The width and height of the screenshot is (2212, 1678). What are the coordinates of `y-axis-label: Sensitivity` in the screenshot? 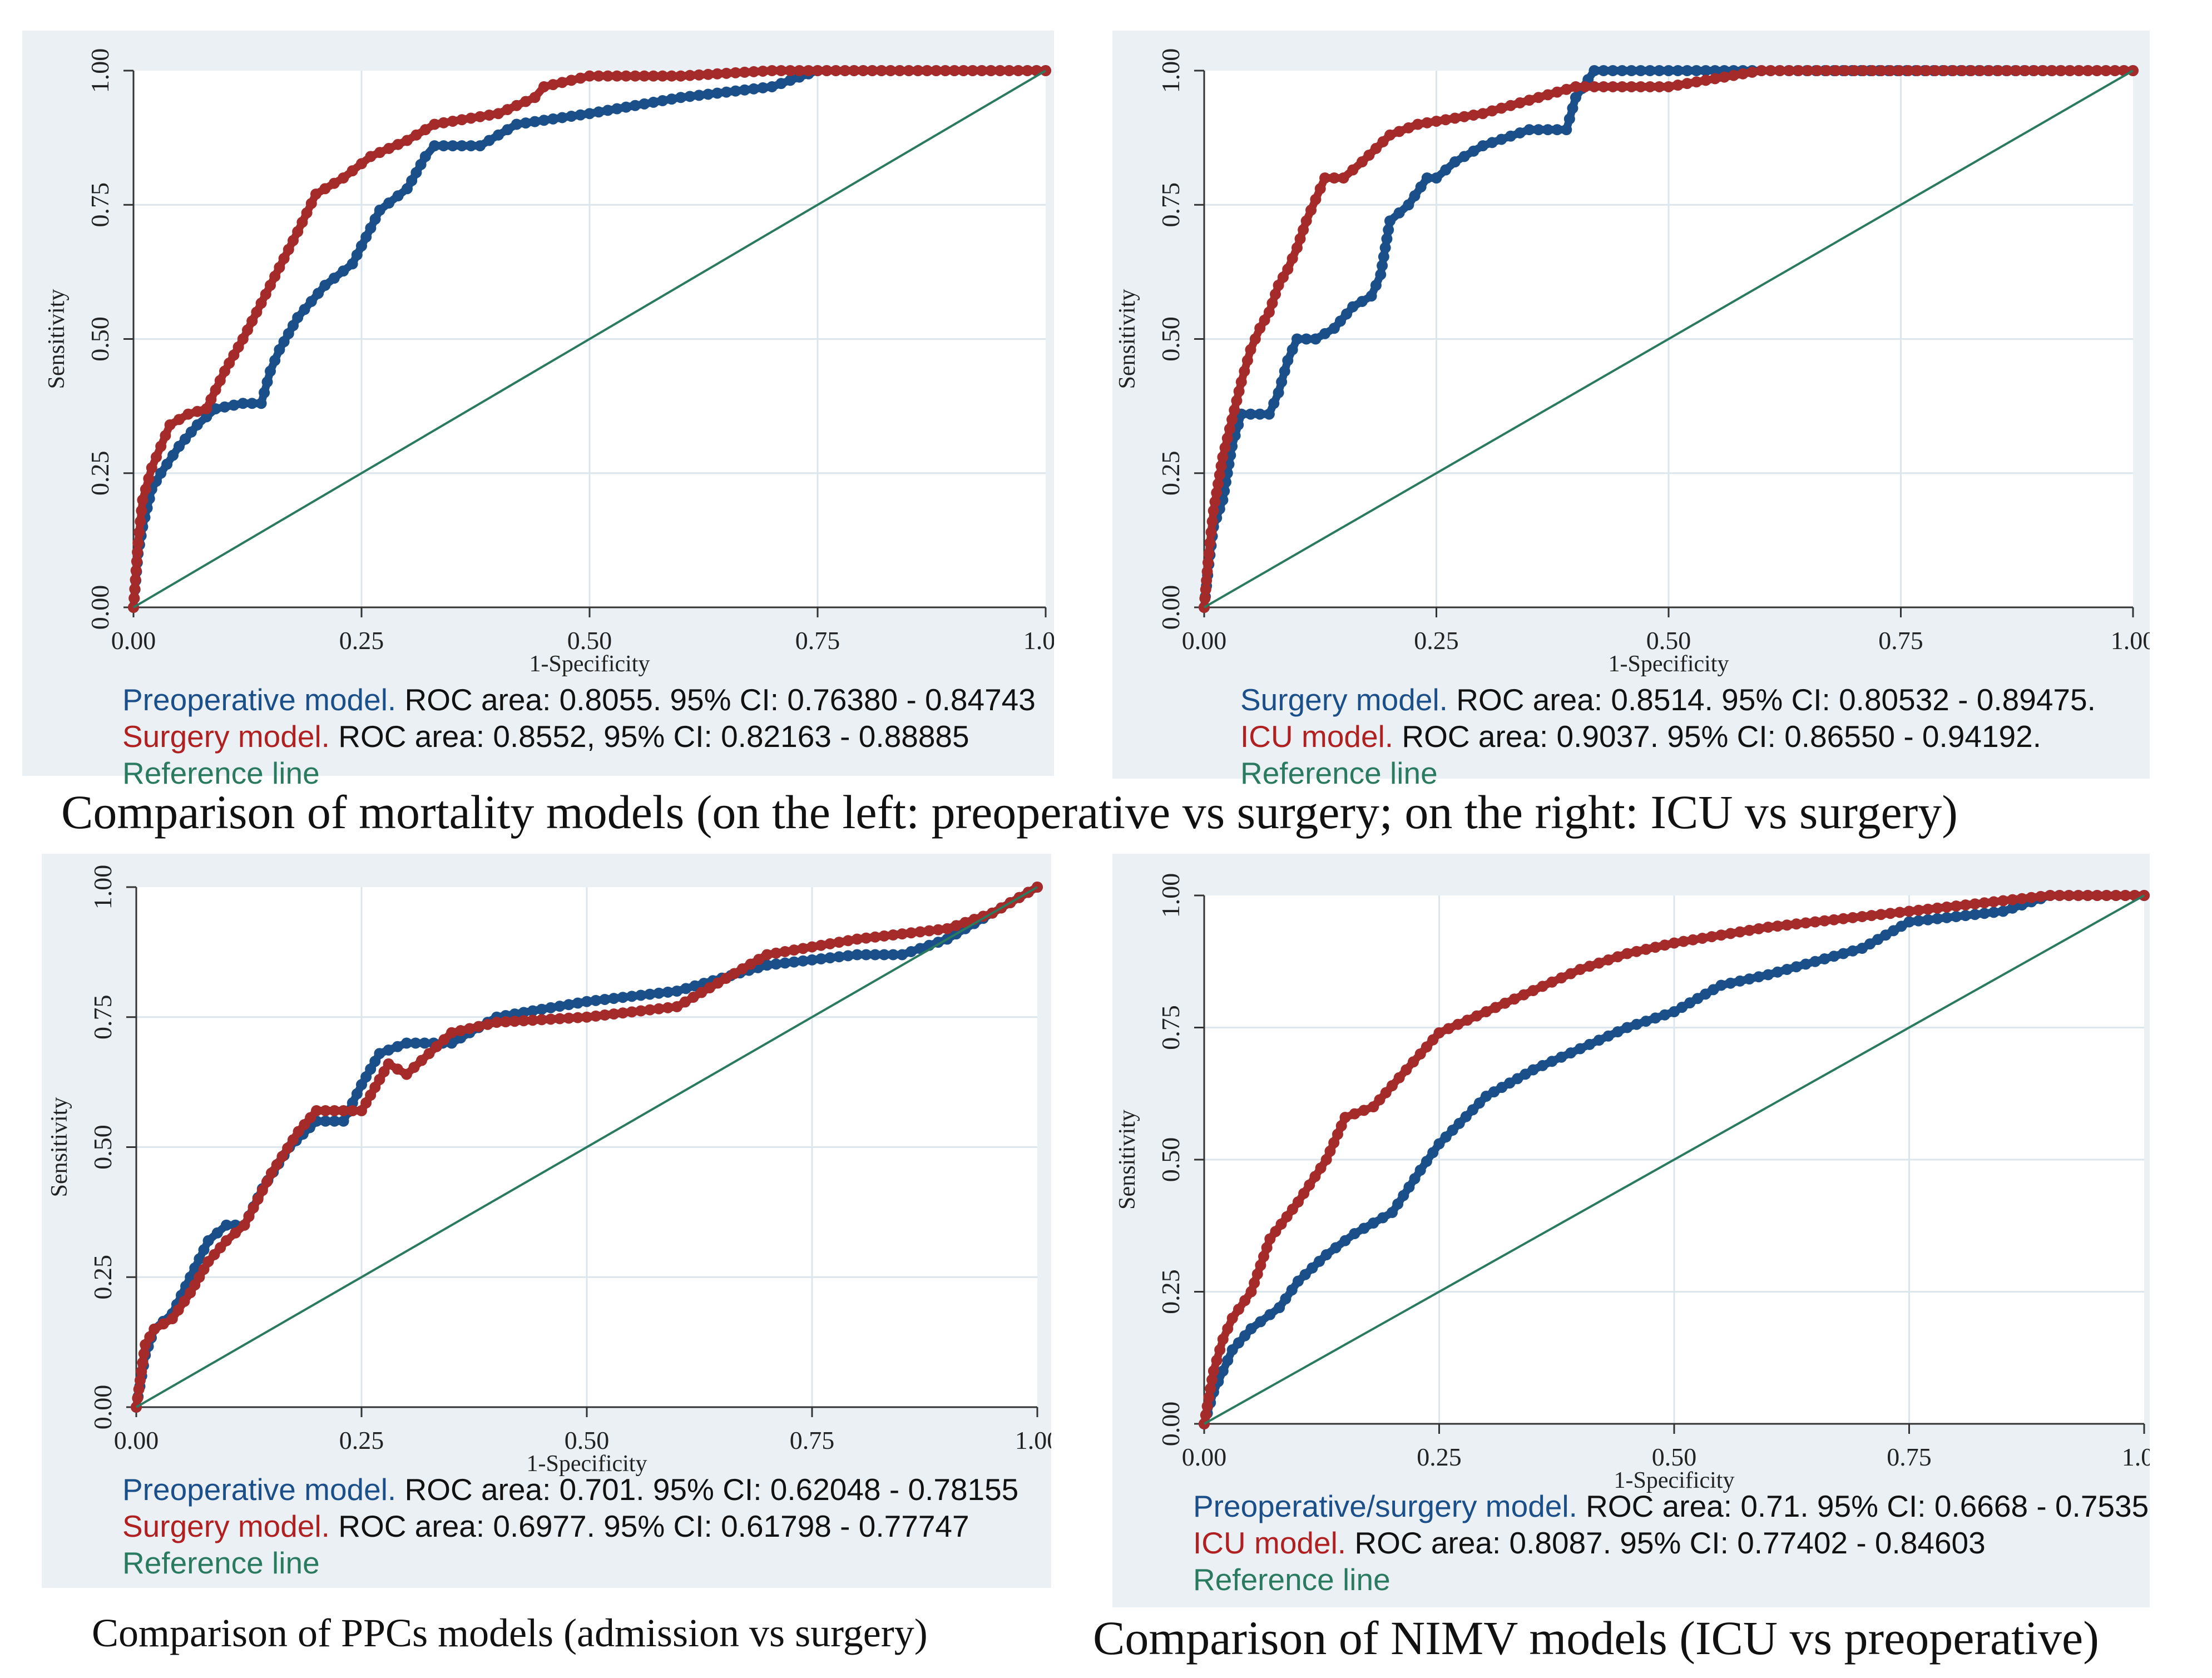 It's located at (57, 339).